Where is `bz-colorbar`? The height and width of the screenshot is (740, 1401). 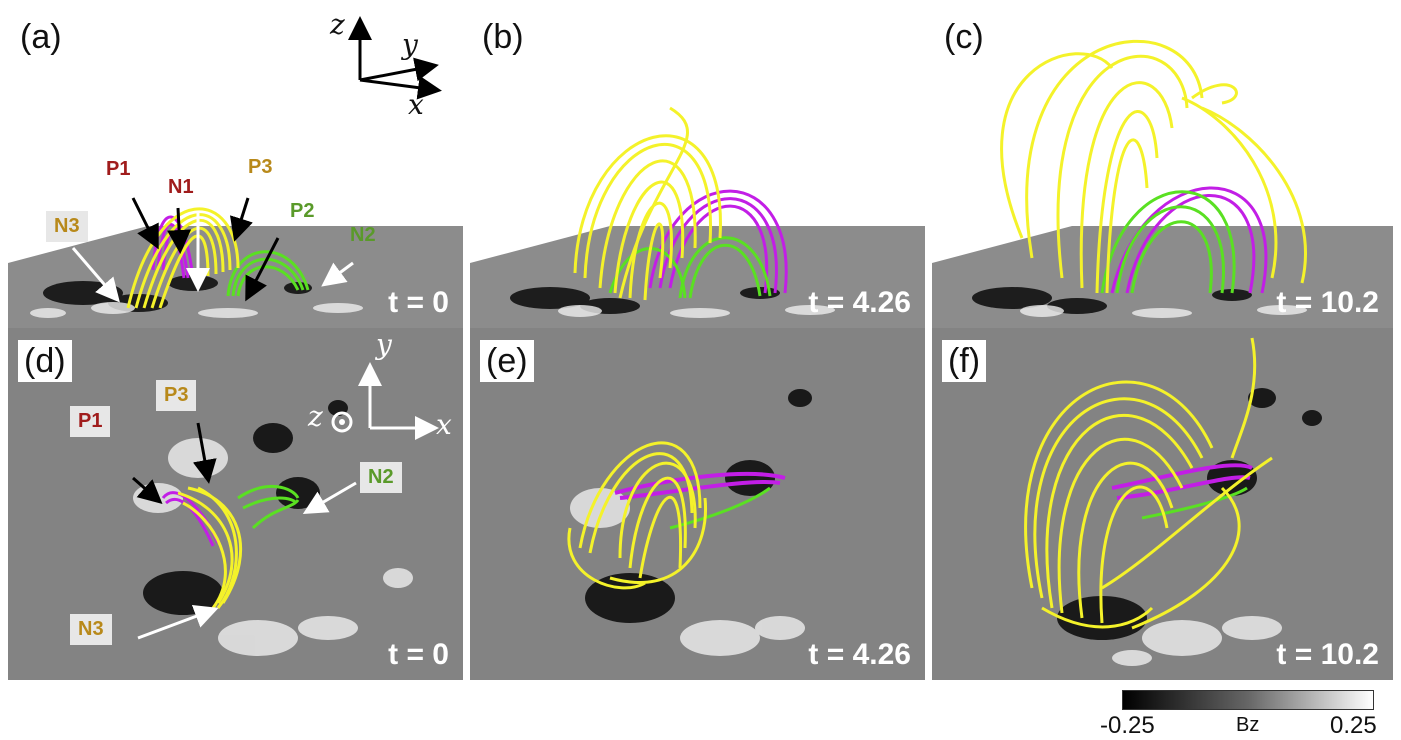 bz-colorbar is located at coordinates (1248, 700).